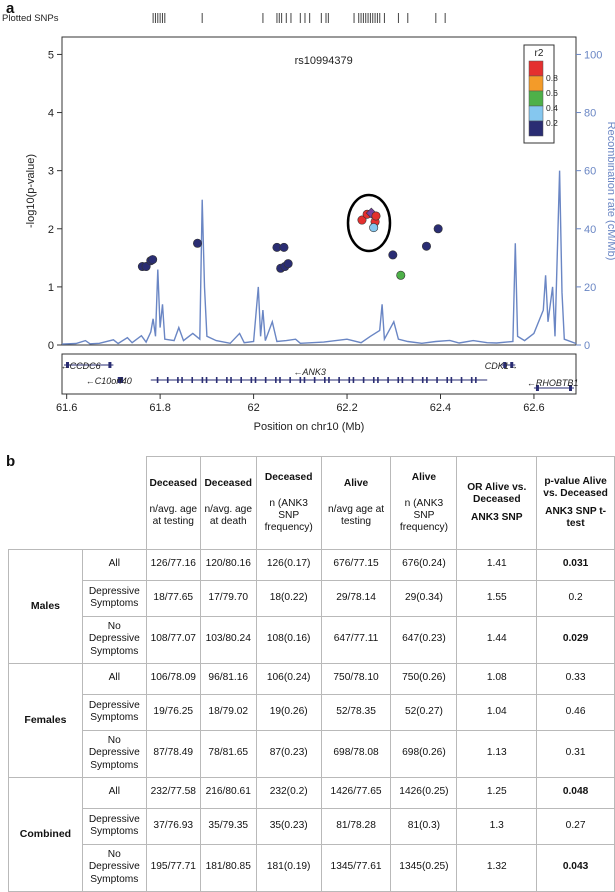  I want to click on table-cell: 698/78.08, so click(356, 753).